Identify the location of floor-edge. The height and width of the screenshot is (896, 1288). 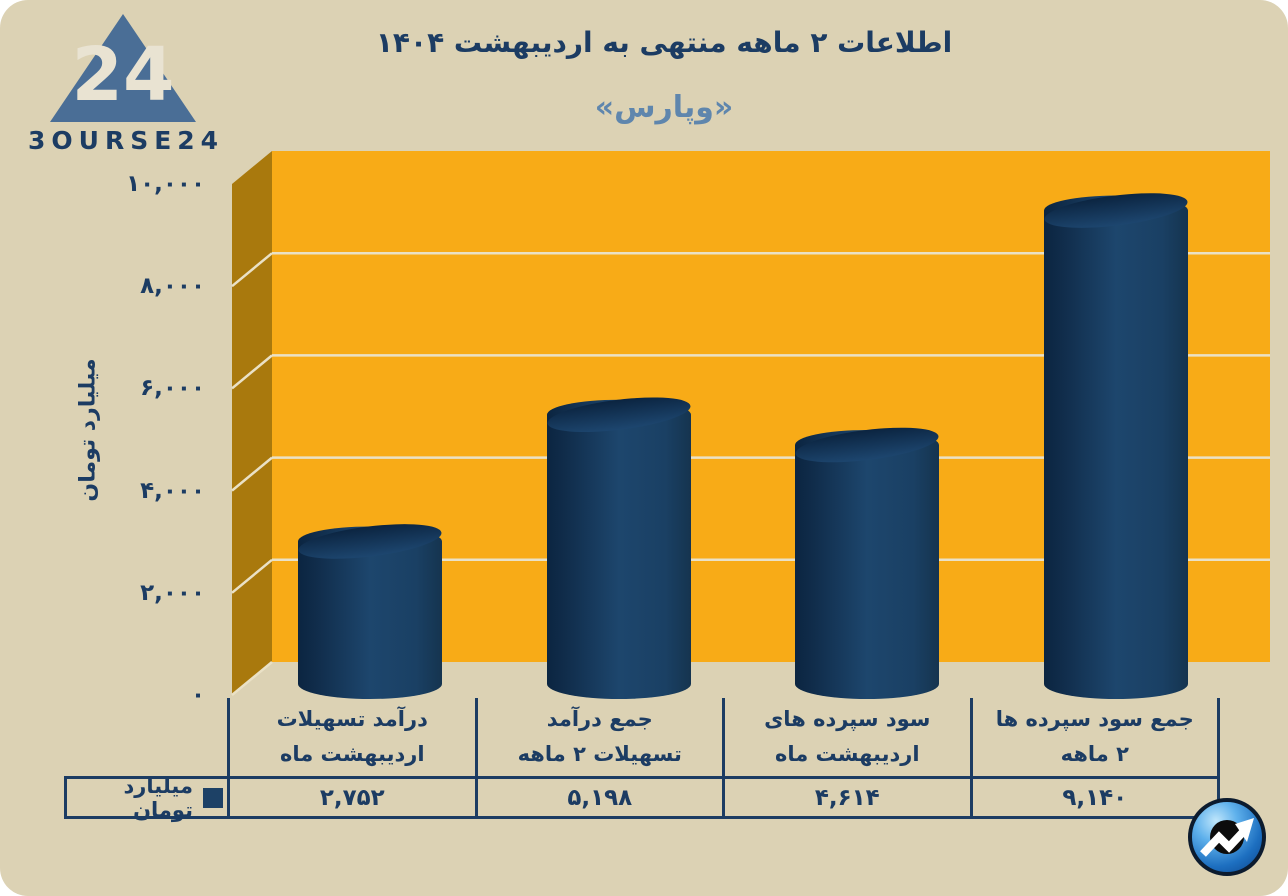
(252, 678).